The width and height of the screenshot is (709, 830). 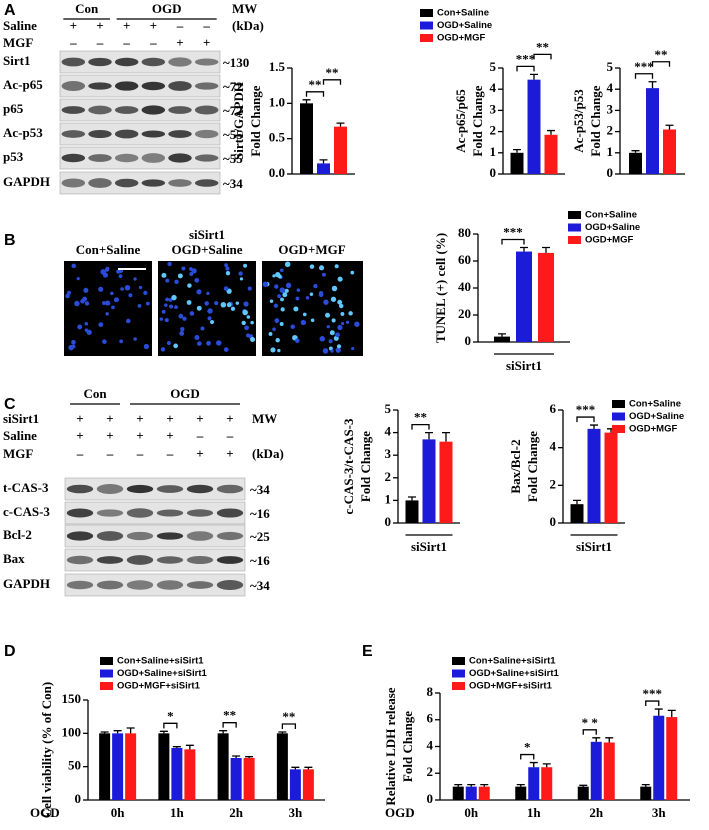 What do you see at coordinates (45, 812) in the screenshot?
I see `x-axis-label: OGD` at bounding box center [45, 812].